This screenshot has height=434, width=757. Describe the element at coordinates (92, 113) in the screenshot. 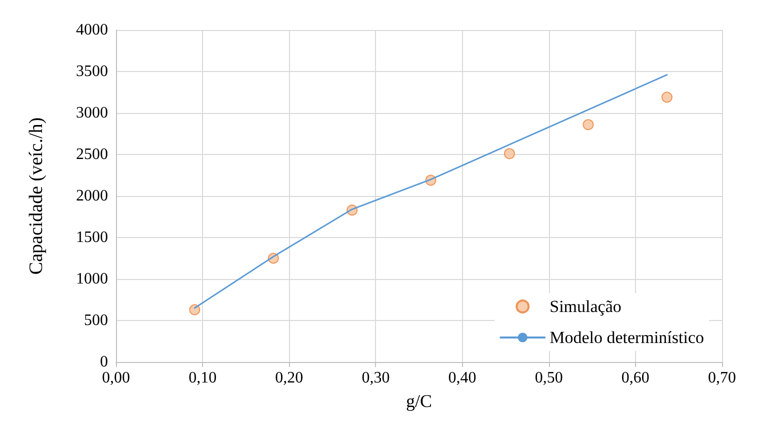

I see `y-tick-label: 3000` at that location.